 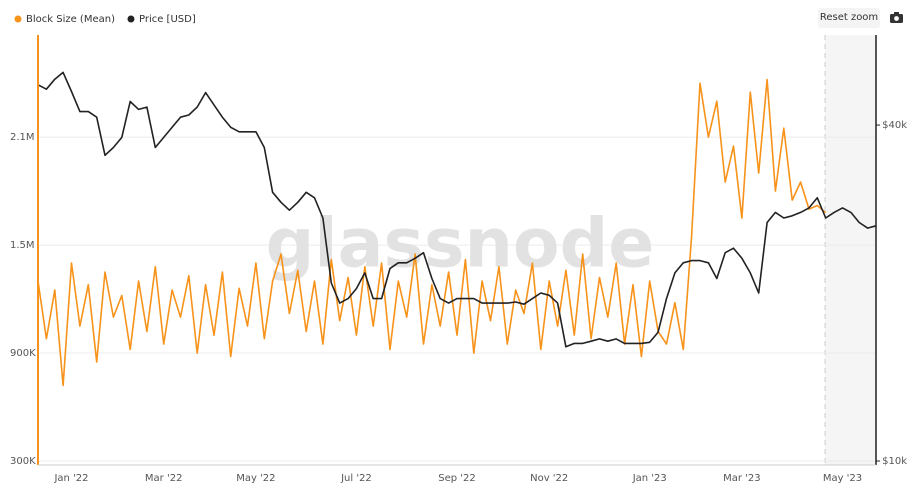 What do you see at coordinates (164, 478) in the screenshot?
I see `x-tick-label: Mar '22` at bounding box center [164, 478].